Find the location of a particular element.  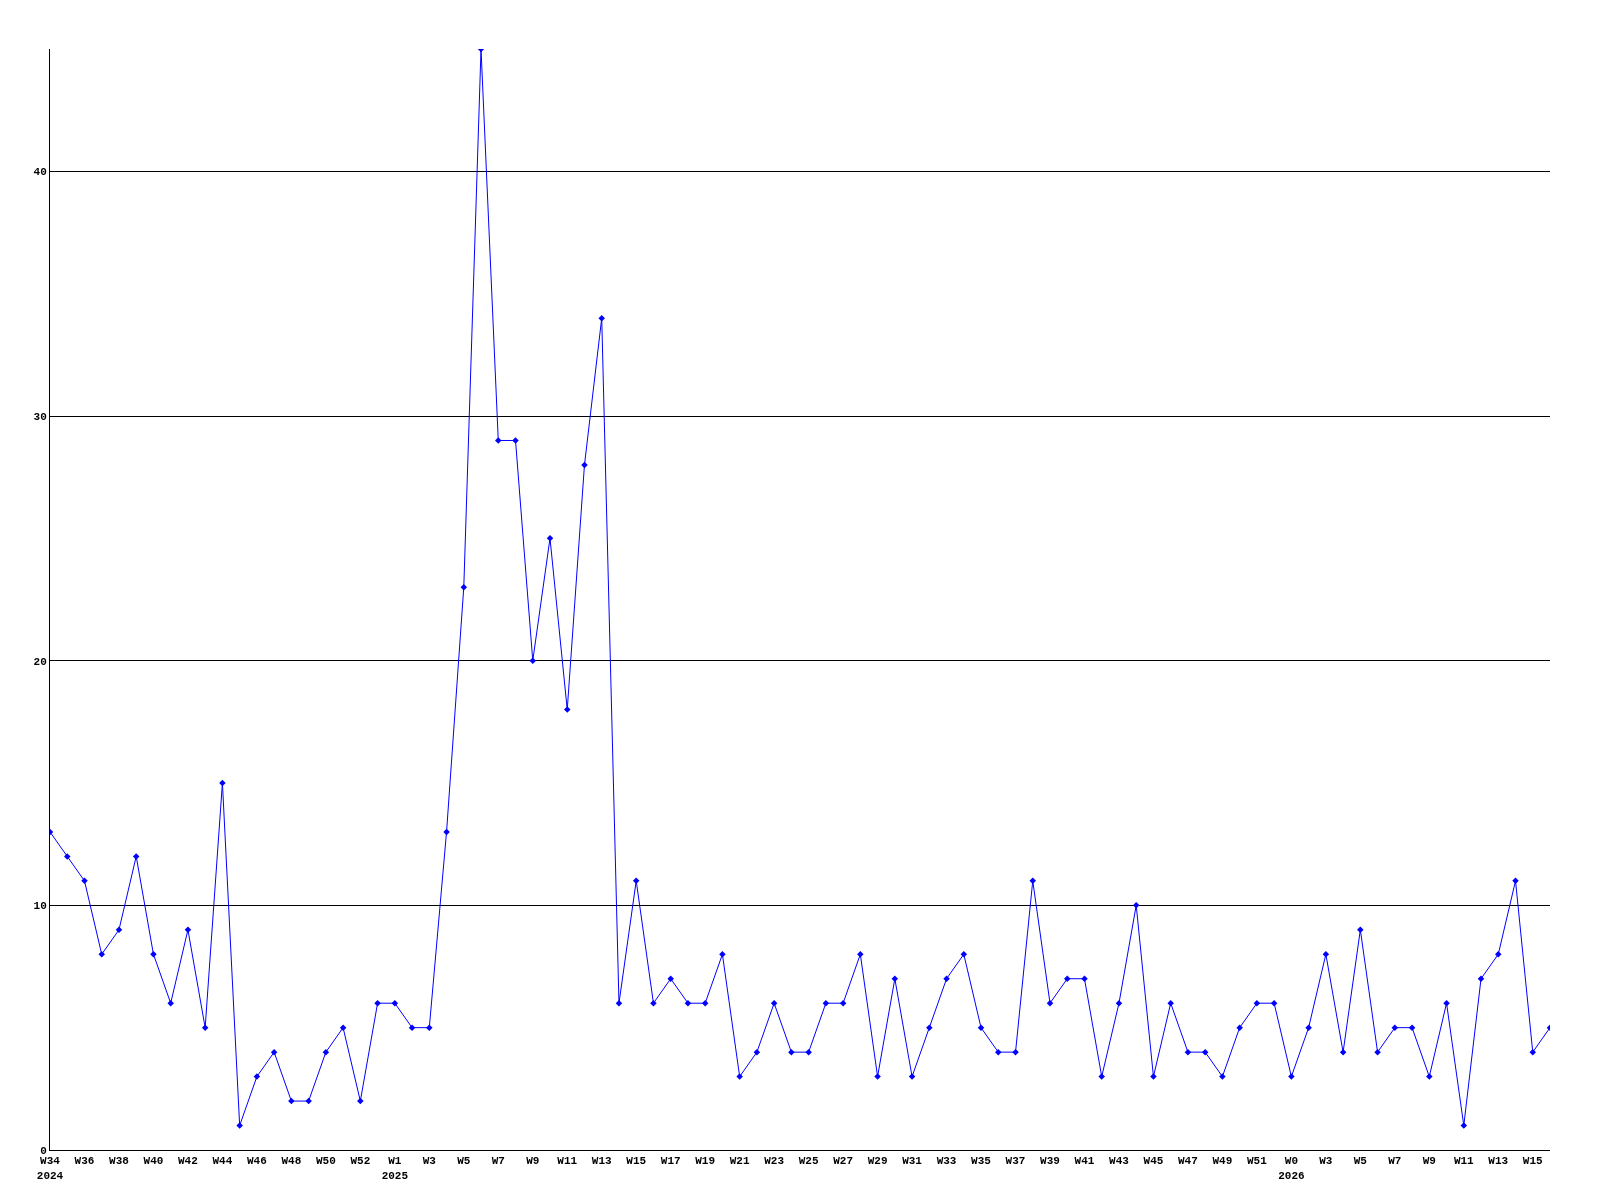

y-tick-label: 30 is located at coordinates (40, 416).